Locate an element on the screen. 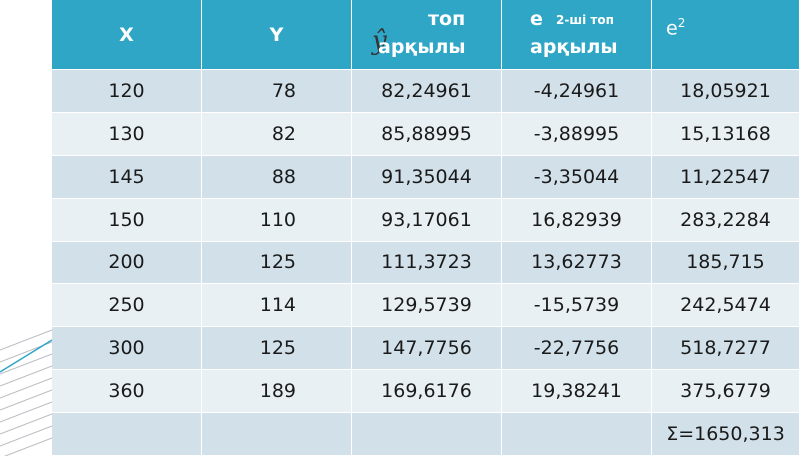 The height and width of the screenshot is (456, 800). header-cell: e 2-ші топ арқылы is located at coordinates (577, 35).